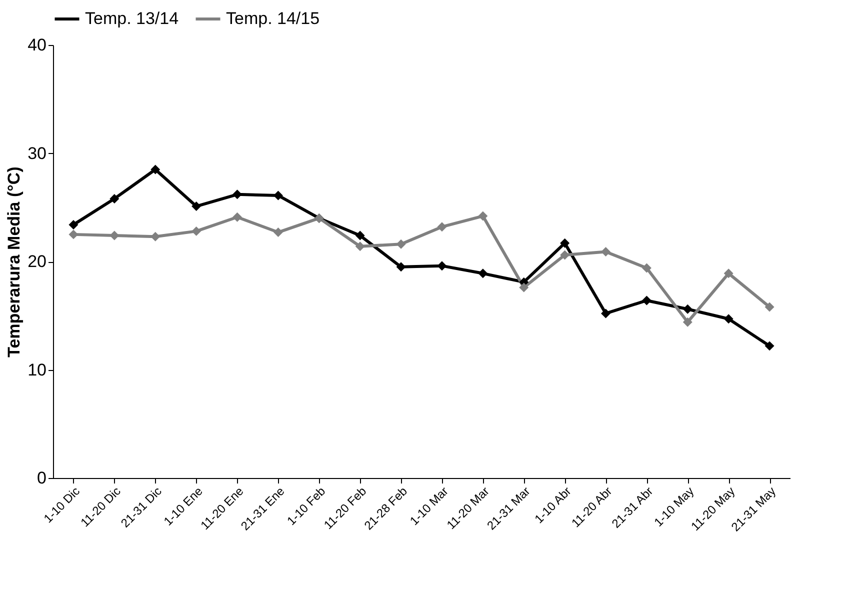 Image resolution: width=841 pixels, height=592 pixels. Describe the element at coordinates (37, 45) in the screenshot. I see `y-tick-label: 40` at that location.